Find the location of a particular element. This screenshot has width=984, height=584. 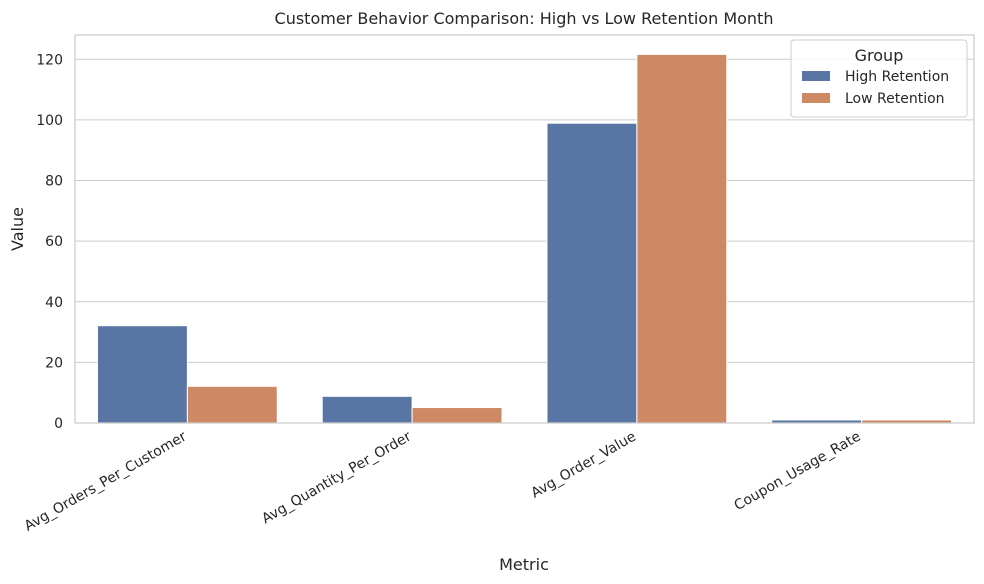

legend-label: Low Retention is located at coordinates (895, 99).